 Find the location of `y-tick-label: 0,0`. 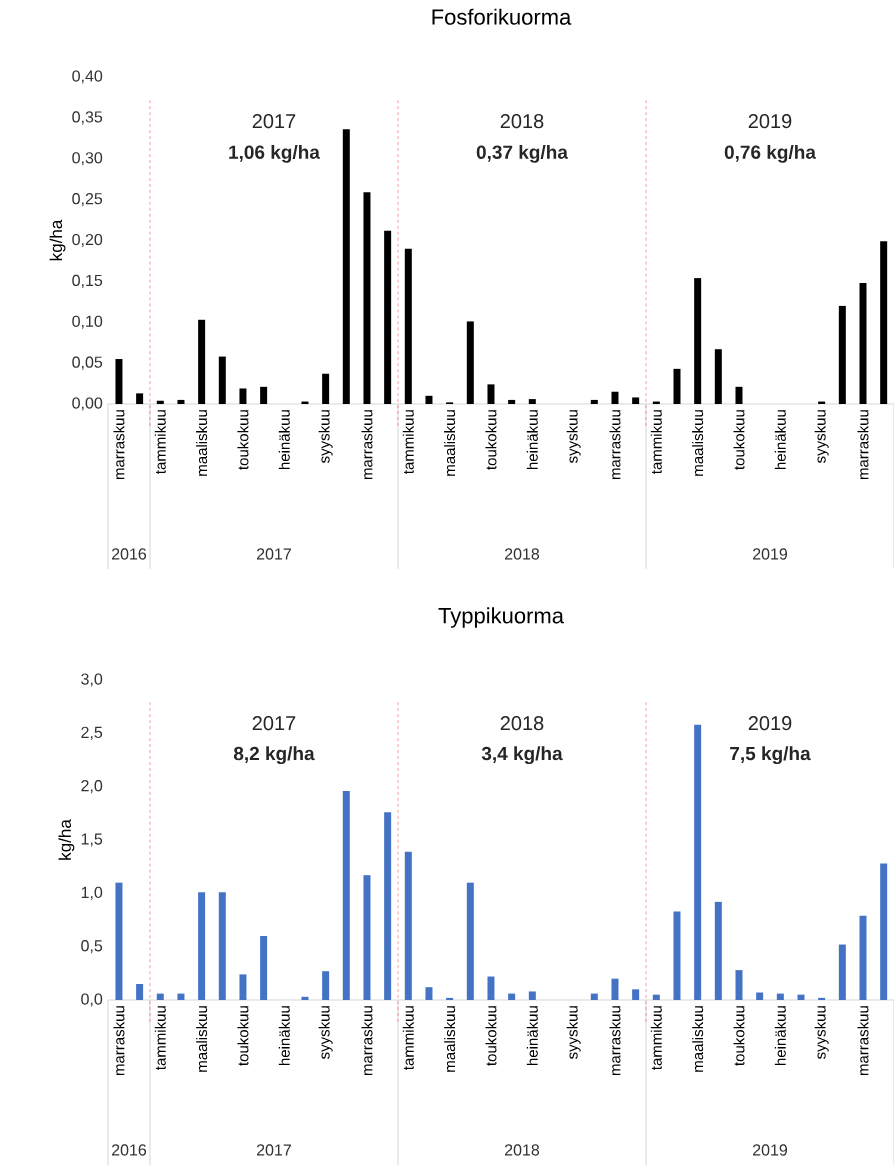

y-tick-label: 0,0 is located at coordinates (92, 1000).